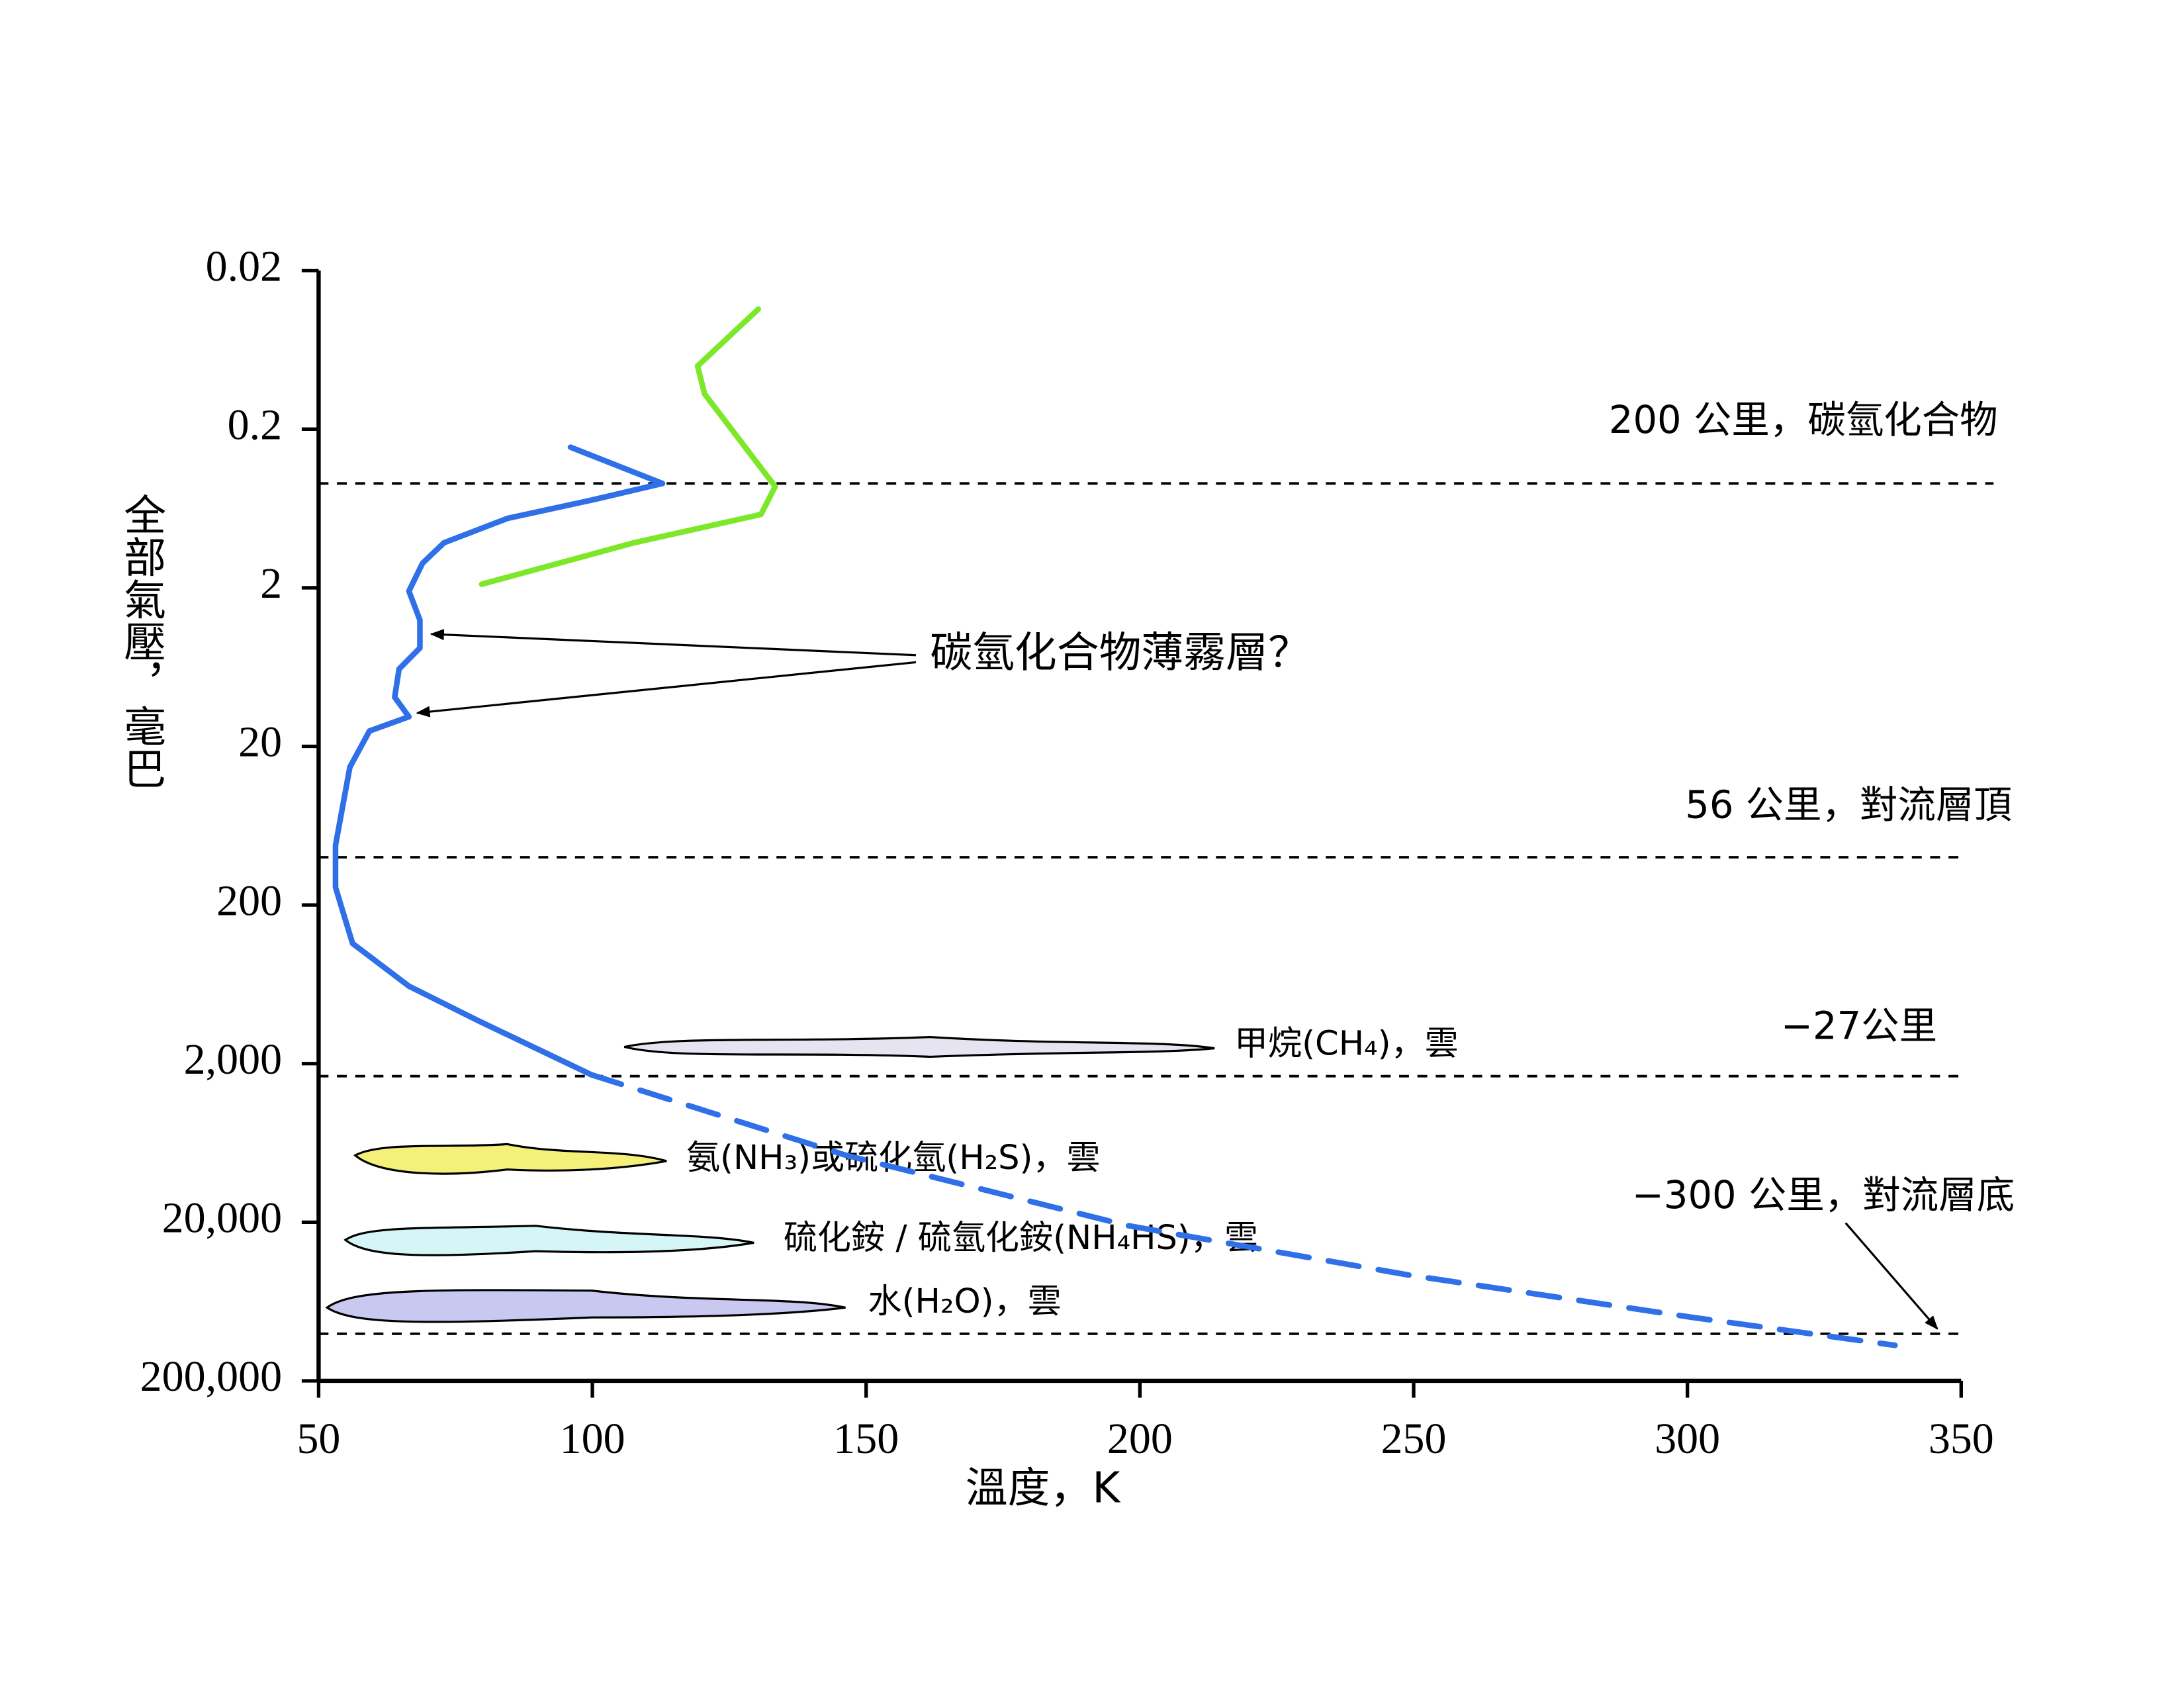 The width and height of the screenshot is (2184, 1688). Describe the element at coordinates (233, 1059) in the screenshot. I see `y-tick-label: 2,000` at that location.